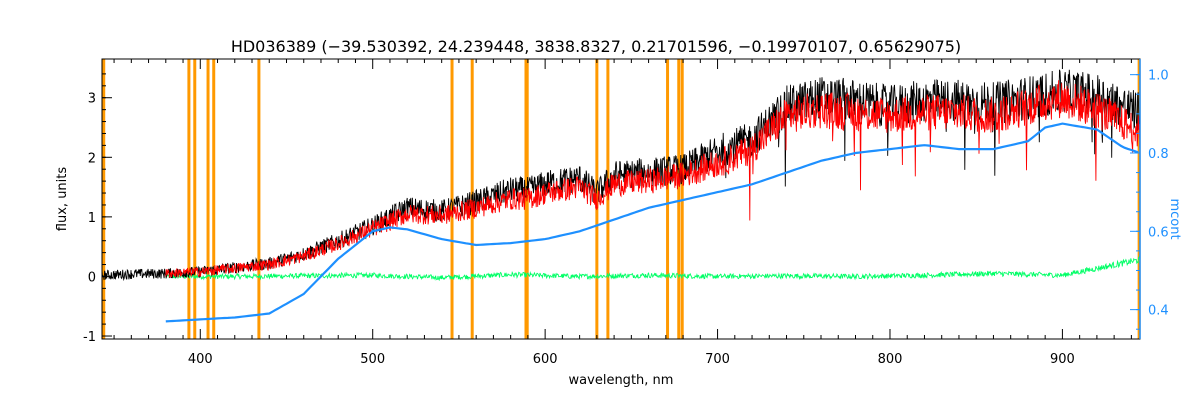 The image size is (1200, 400). Describe the element at coordinates (890, 359) in the screenshot. I see `x-tick-label: 800` at that location.